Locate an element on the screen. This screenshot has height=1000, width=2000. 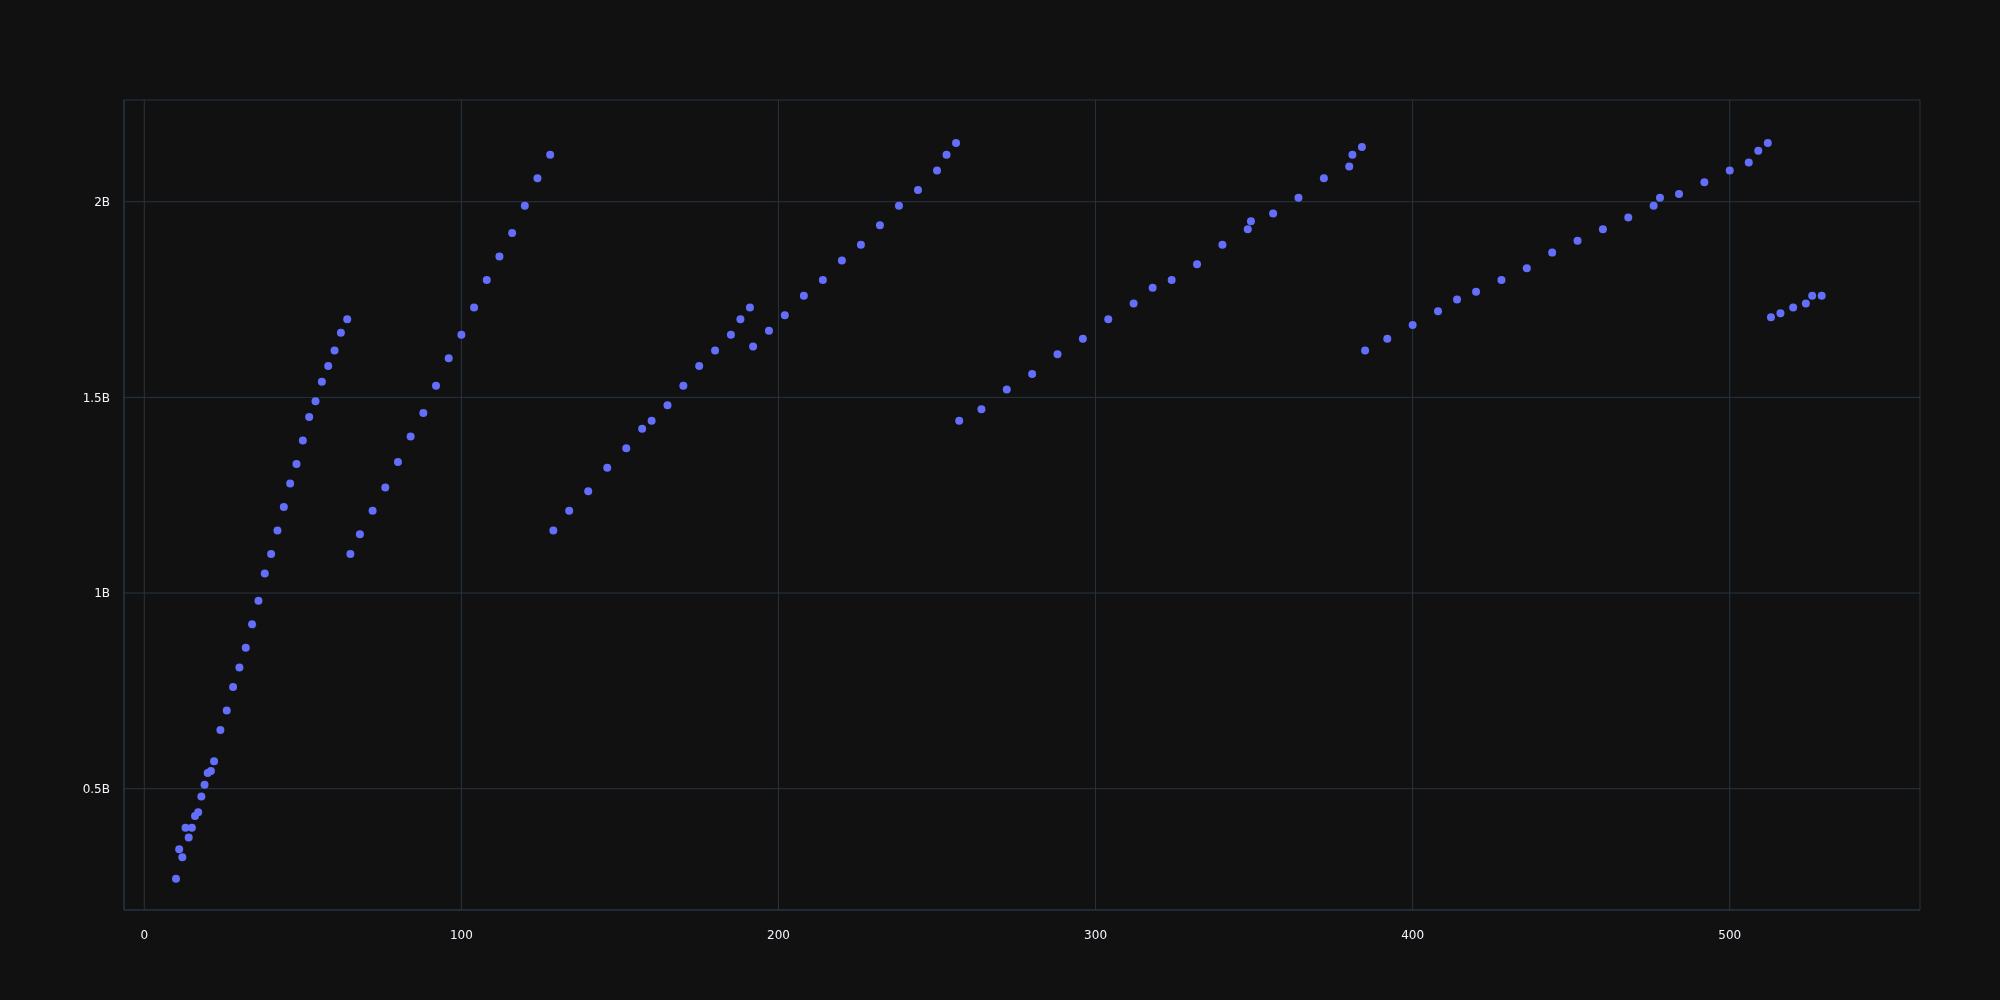
x-tick-label: 200 is located at coordinates (778, 934).